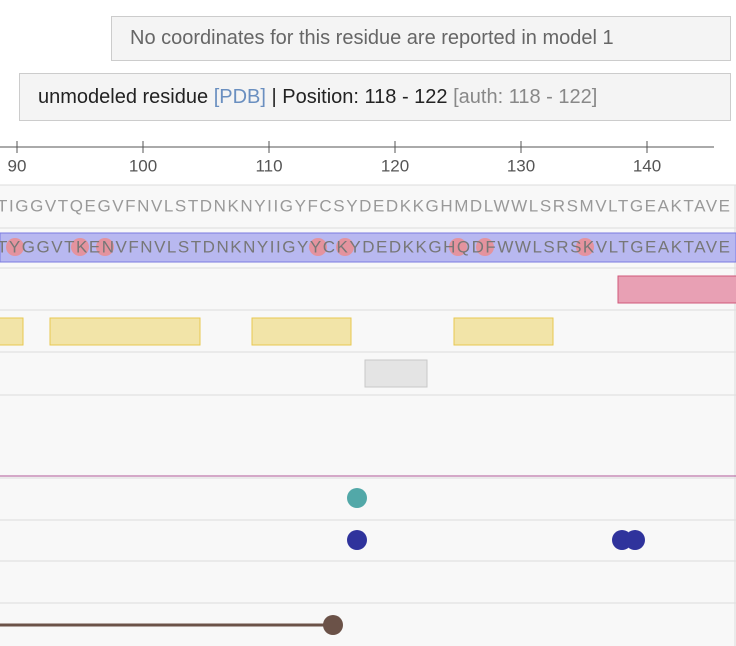  What do you see at coordinates (396, 373) in the screenshot?
I see `feature-grey` at bounding box center [396, 373].